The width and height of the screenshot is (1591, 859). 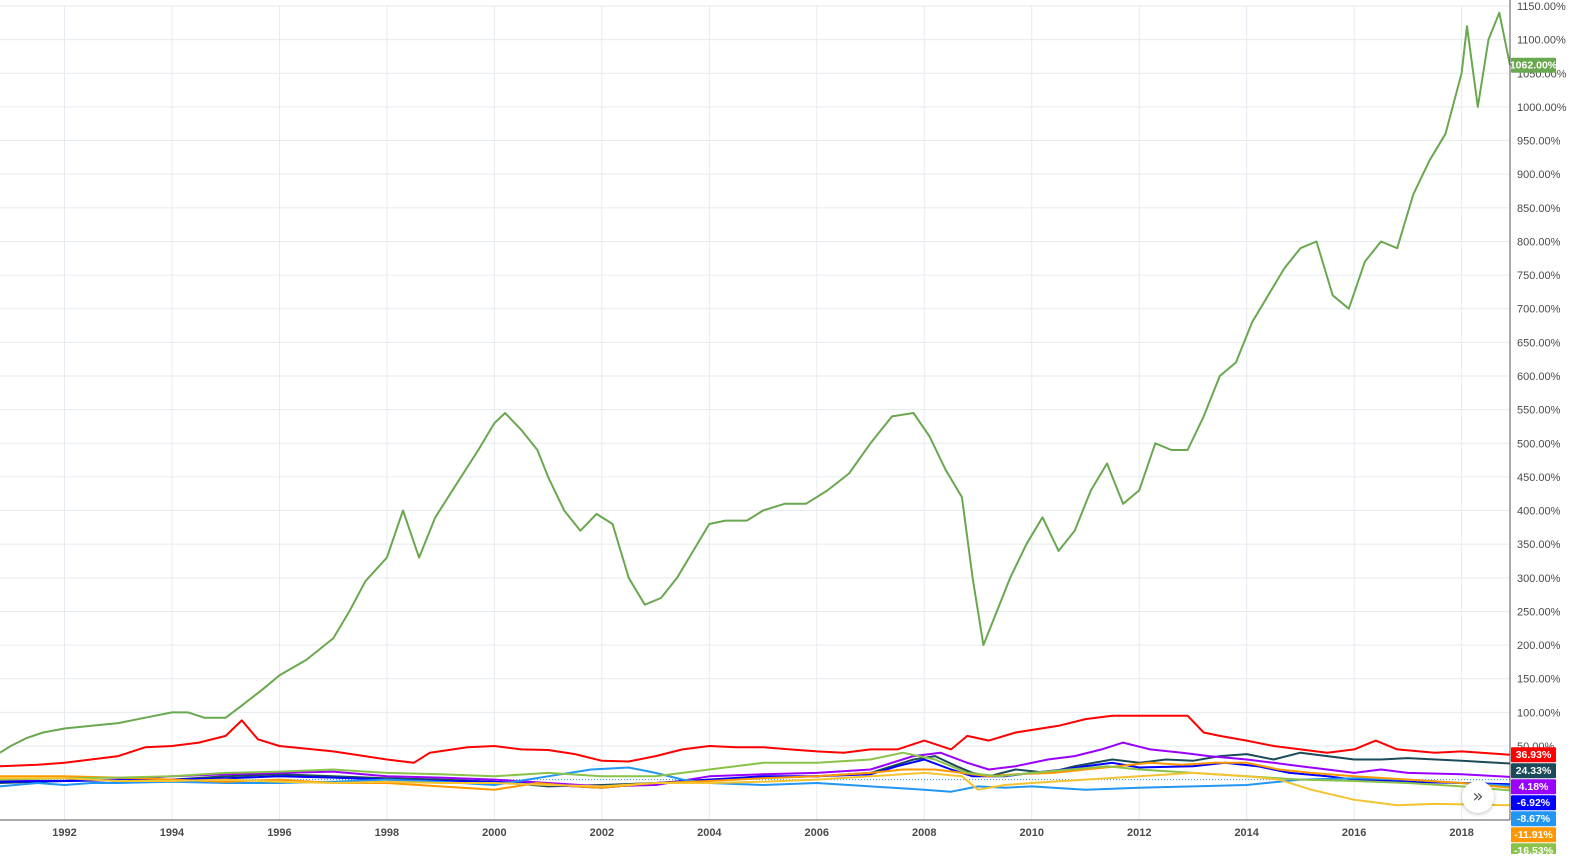 I want to click on y-tick-label: 450.00%, so click(x=1539, y=478).